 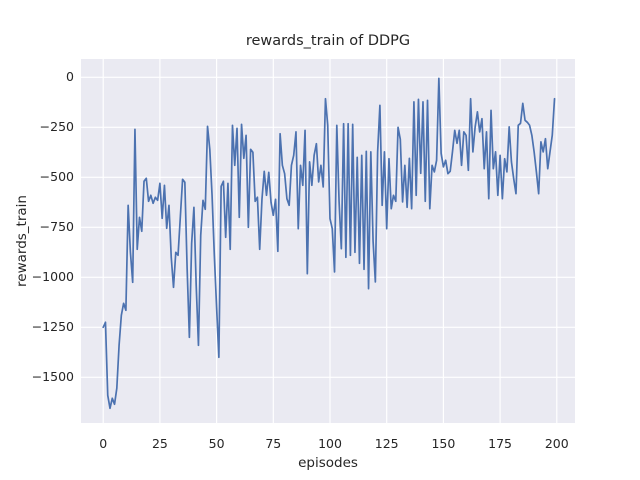 I want to click on x-tick-label: 50, so click(x=216, y=443).